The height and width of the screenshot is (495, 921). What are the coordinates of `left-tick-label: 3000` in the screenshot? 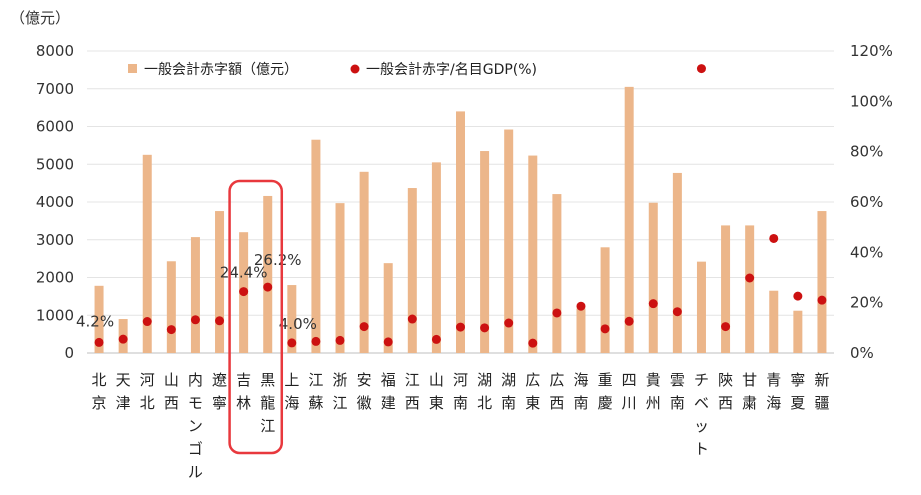 It's located at (55, 240).